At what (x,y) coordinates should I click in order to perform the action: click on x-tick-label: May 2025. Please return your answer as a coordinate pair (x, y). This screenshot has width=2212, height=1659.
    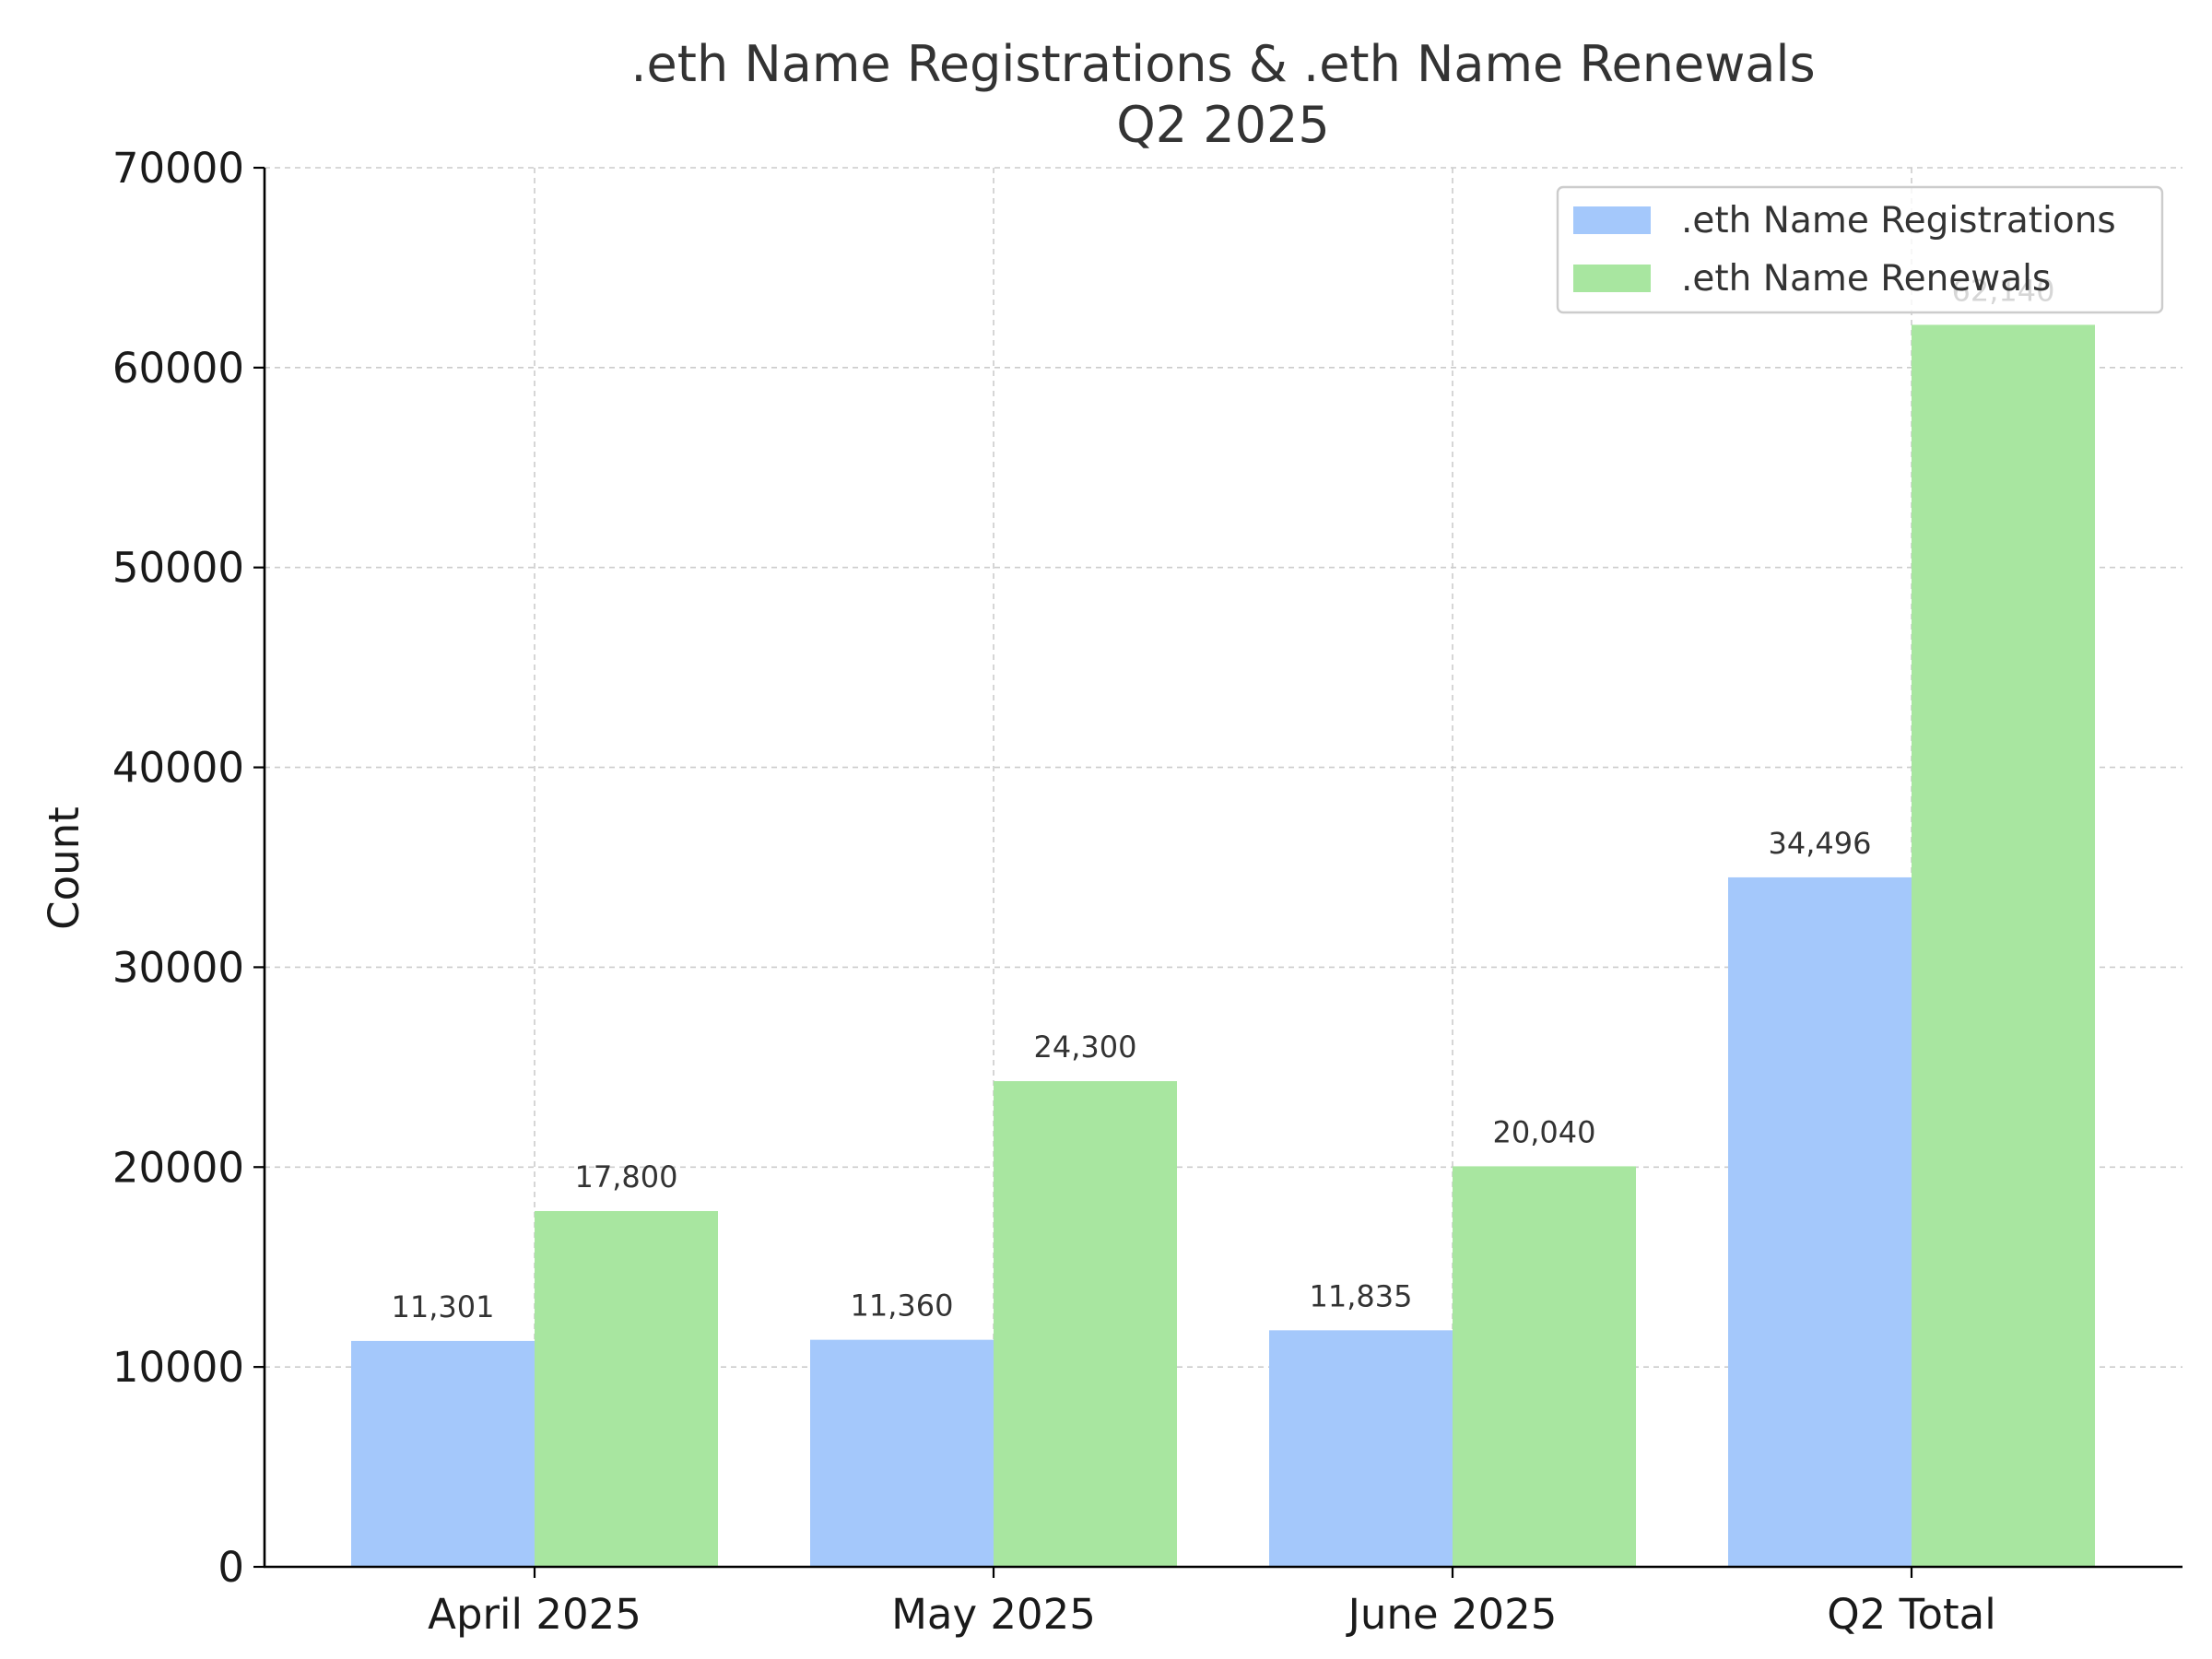
    Looking at the image, I should click on (993, 1614).